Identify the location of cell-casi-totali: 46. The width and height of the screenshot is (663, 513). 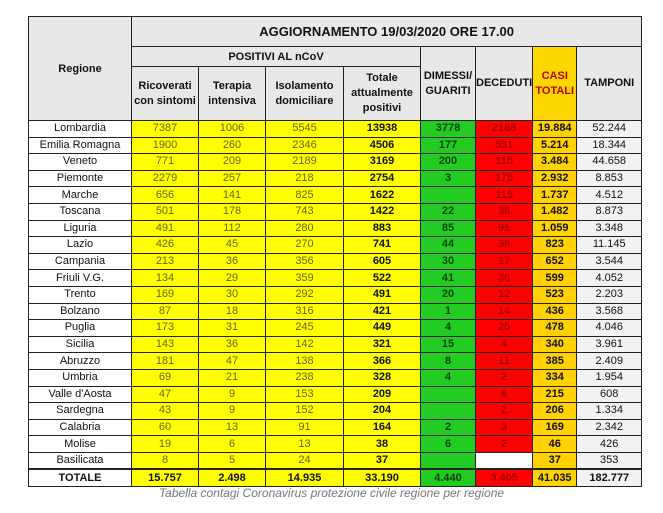
(555, 444).